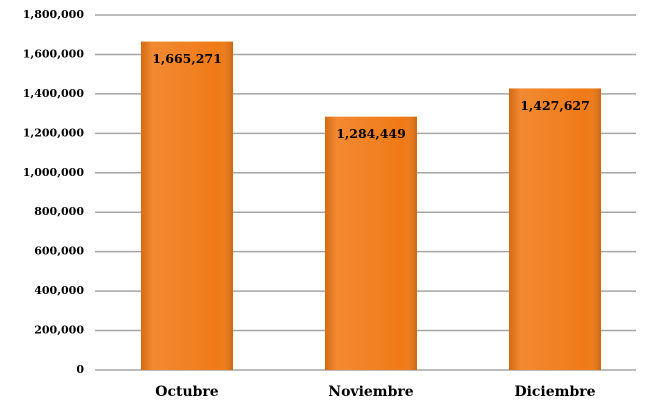  I want to click on y-tick-label: 1,400,000, so click(54, 93).